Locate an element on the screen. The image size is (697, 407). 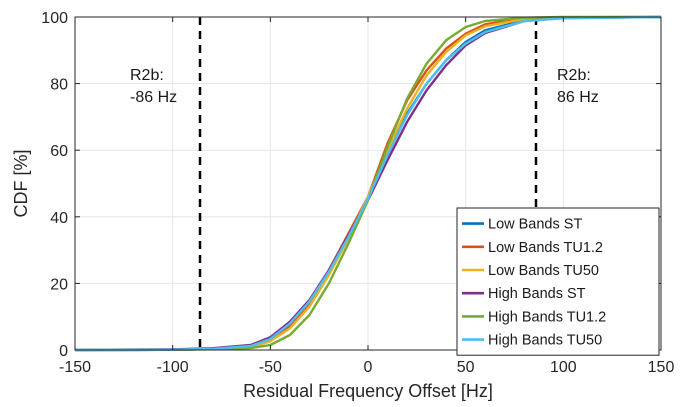
annotation-right-line1: R2b: is located at coordinates (574, 75).